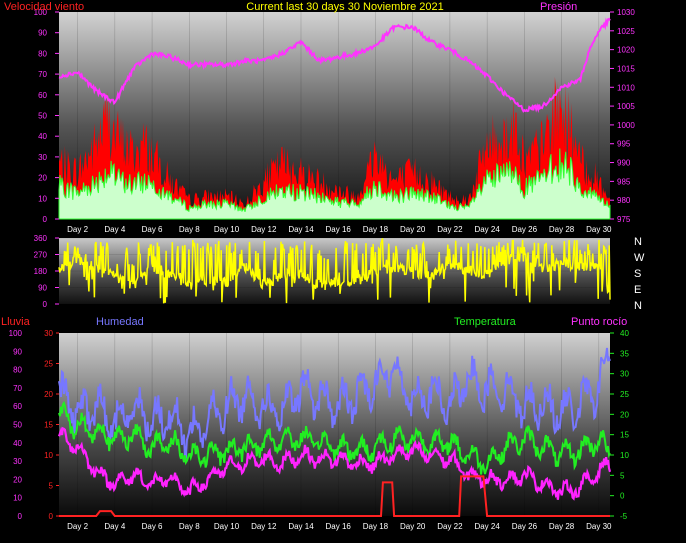 This screenshot has height=543, width=686. I want to click on direction-tick-label: 270, so click(41, 255).